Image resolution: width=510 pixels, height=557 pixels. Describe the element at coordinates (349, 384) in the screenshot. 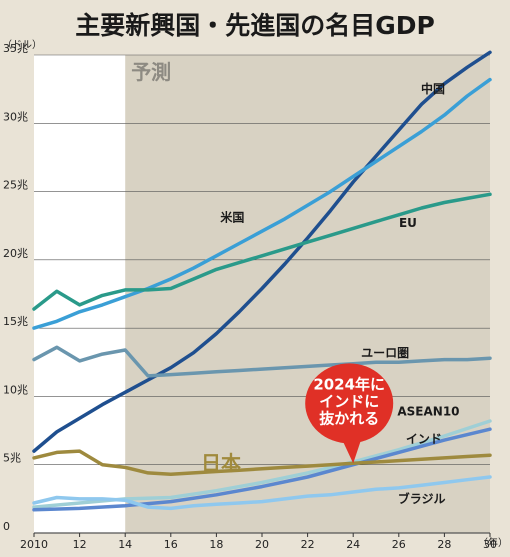

I see `callout-text-line: 2024年に` at that location.